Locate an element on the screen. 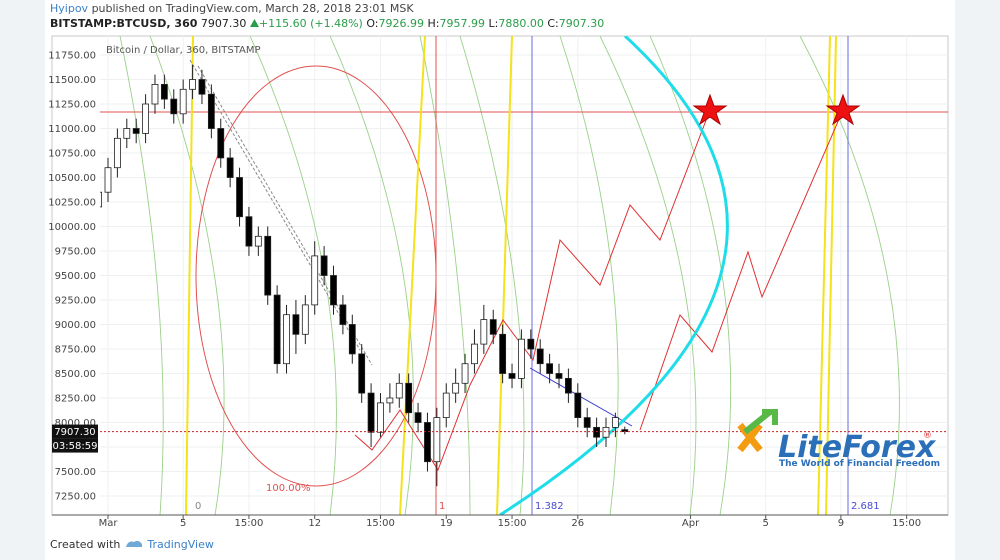 Image resolution: width=1000 pixels, height=560 pixels. annotation: 100.00% is located at coordinates (288, 488).